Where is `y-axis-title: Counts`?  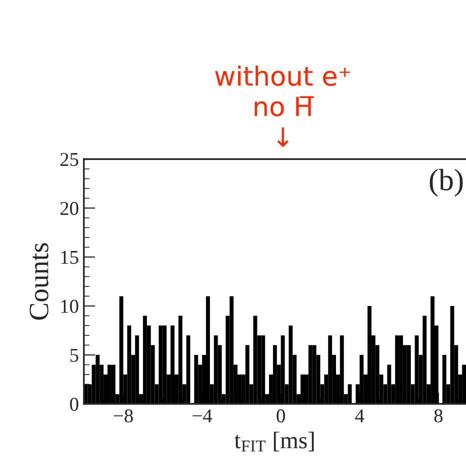 y-axis-title: Counts is located at coordinates (39, 281).